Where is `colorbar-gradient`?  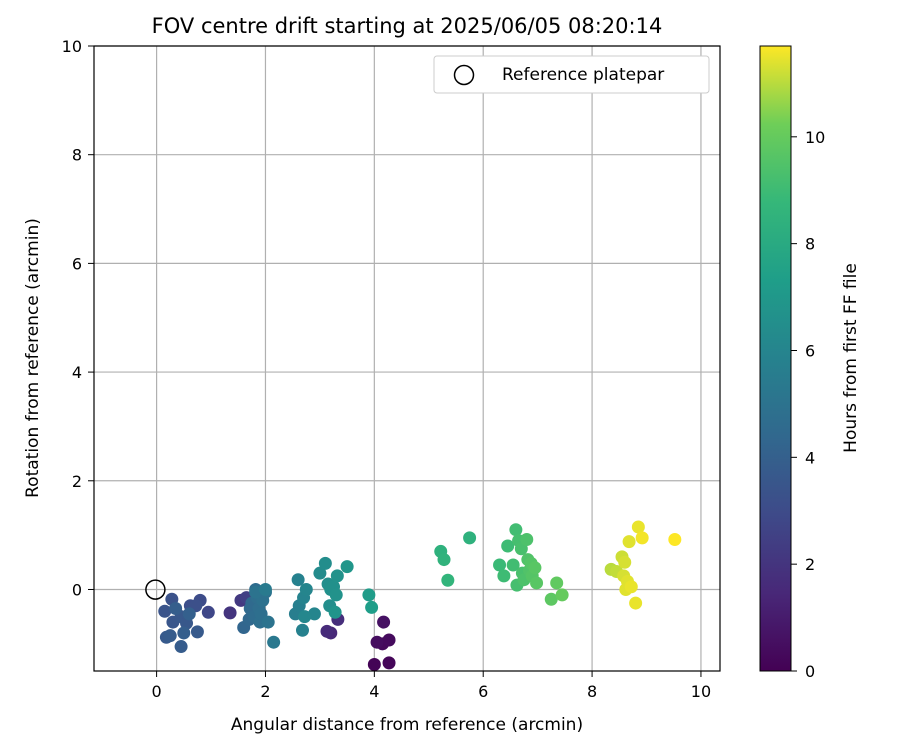
colorbar-gradient is located at coordinates (775, 358).